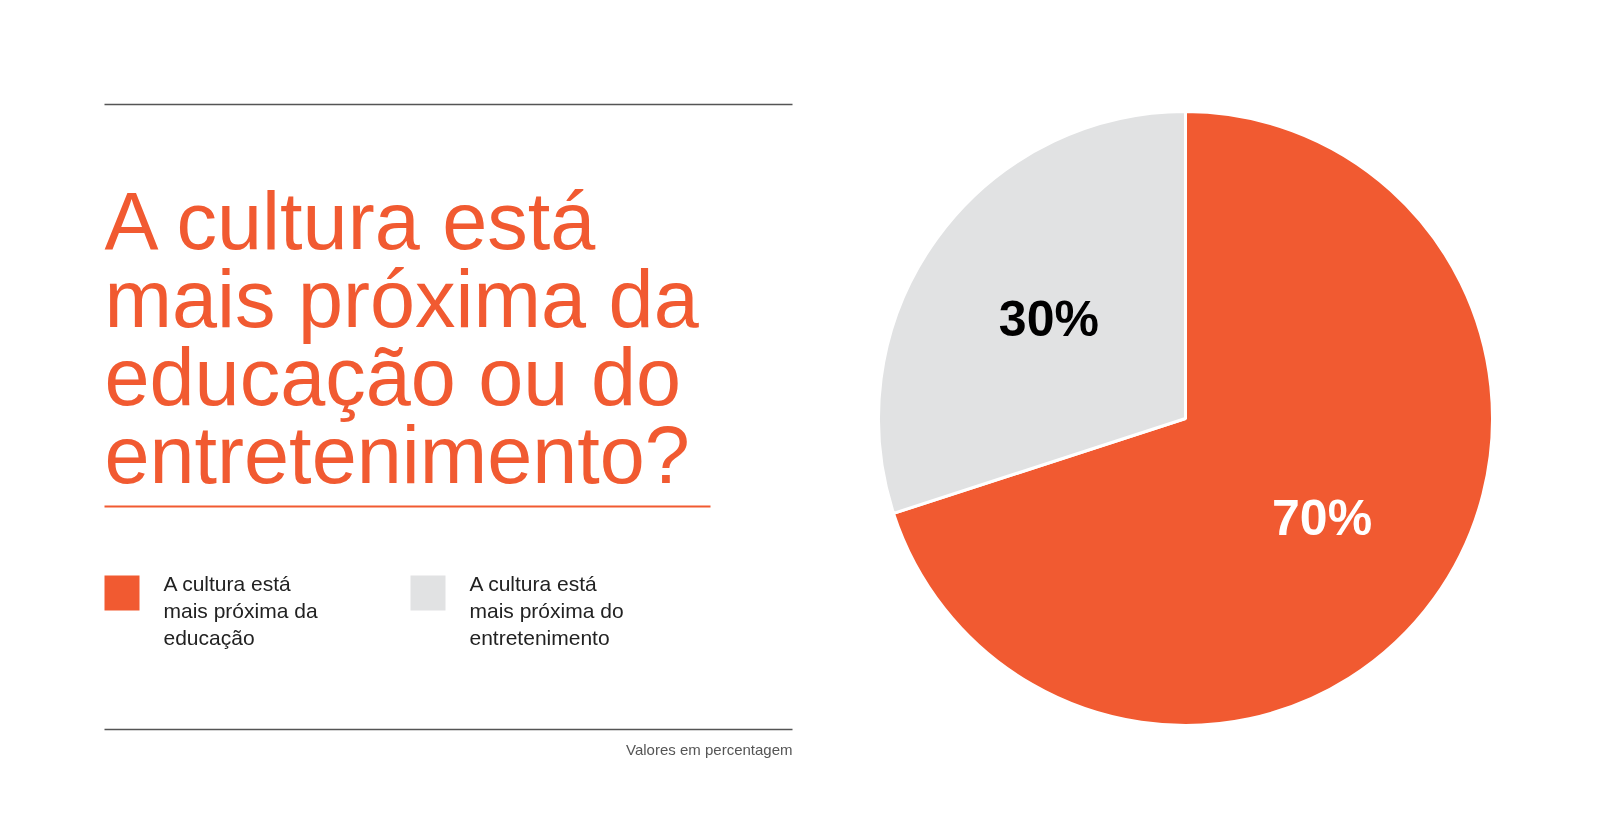 This screenshot has height=834, width=1600. What do you see at coordinates (240, 611) in the screenshot?
I see `legend-label: A cultura está mais próxima da educação` at bounding box center [240, 611].